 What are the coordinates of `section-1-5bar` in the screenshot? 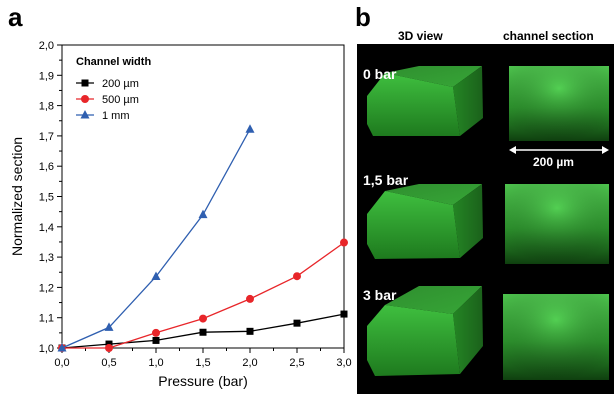 It's located at (557, 224).